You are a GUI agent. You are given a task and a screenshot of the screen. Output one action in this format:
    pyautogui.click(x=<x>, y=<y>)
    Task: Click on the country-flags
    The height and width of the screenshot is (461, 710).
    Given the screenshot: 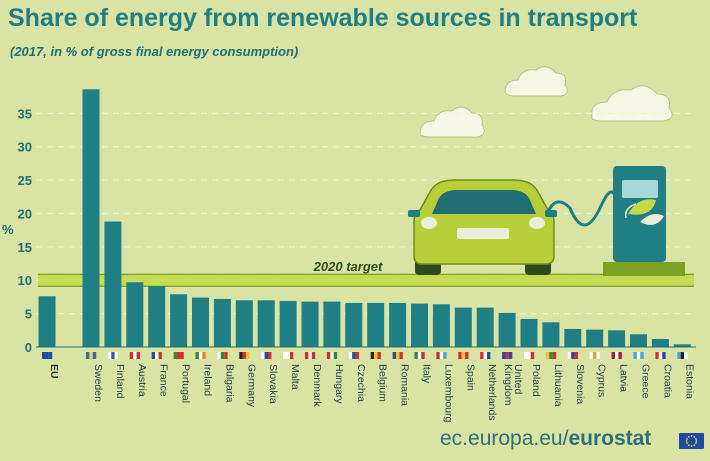 What is the action you would take?
    pyautogui.click(x=365, y=355)
    